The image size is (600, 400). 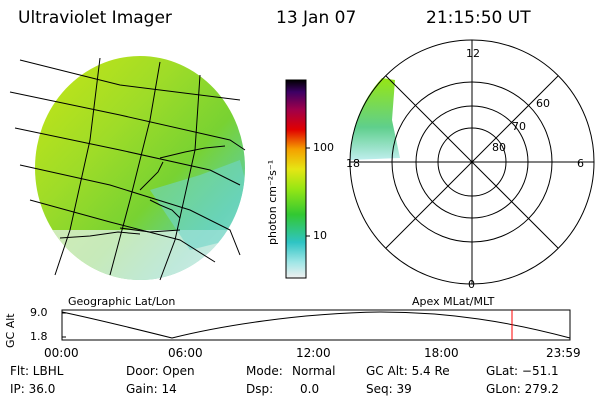 What do you see at coordinates (33, 389) in the screenshot?
I see `status-ip: IP: 36.0` at bounding box center [33, 389].